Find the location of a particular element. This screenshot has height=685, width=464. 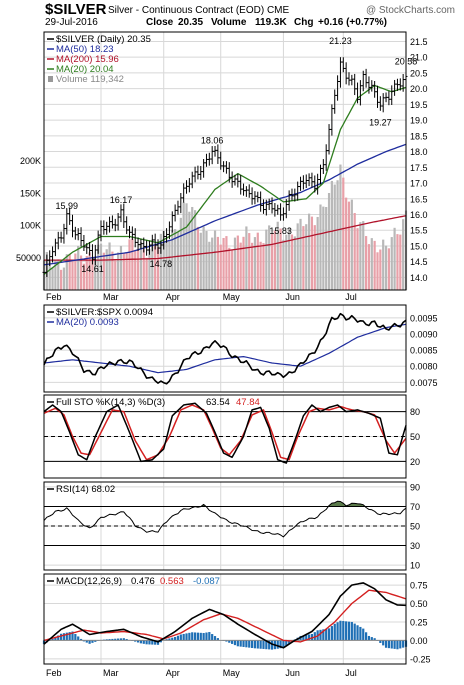

symbol-title: $SILVER is located at coordinates (76, 9).